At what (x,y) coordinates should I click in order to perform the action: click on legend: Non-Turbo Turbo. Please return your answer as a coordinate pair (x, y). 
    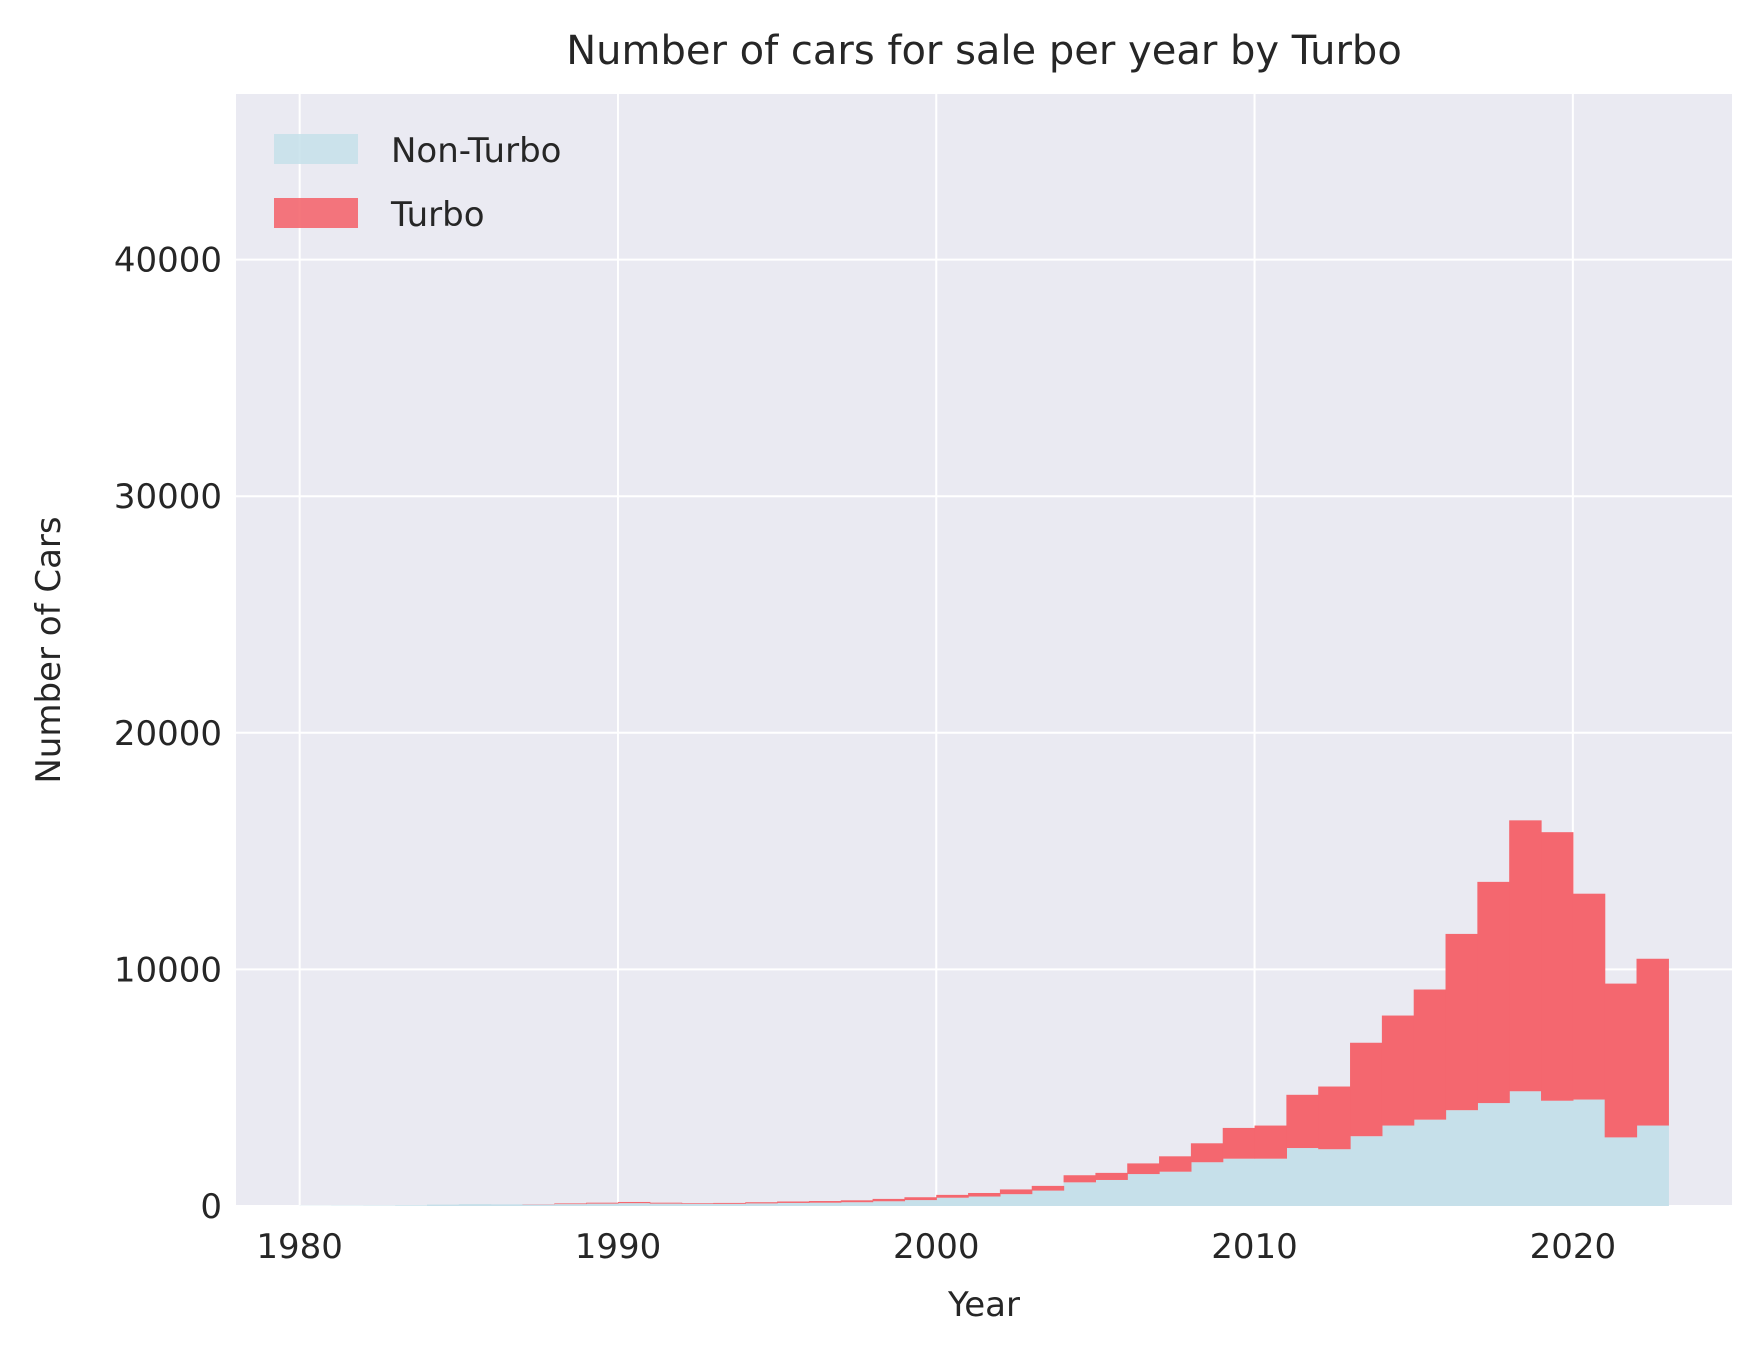
    Looking at the image, I should click on (417, 183).